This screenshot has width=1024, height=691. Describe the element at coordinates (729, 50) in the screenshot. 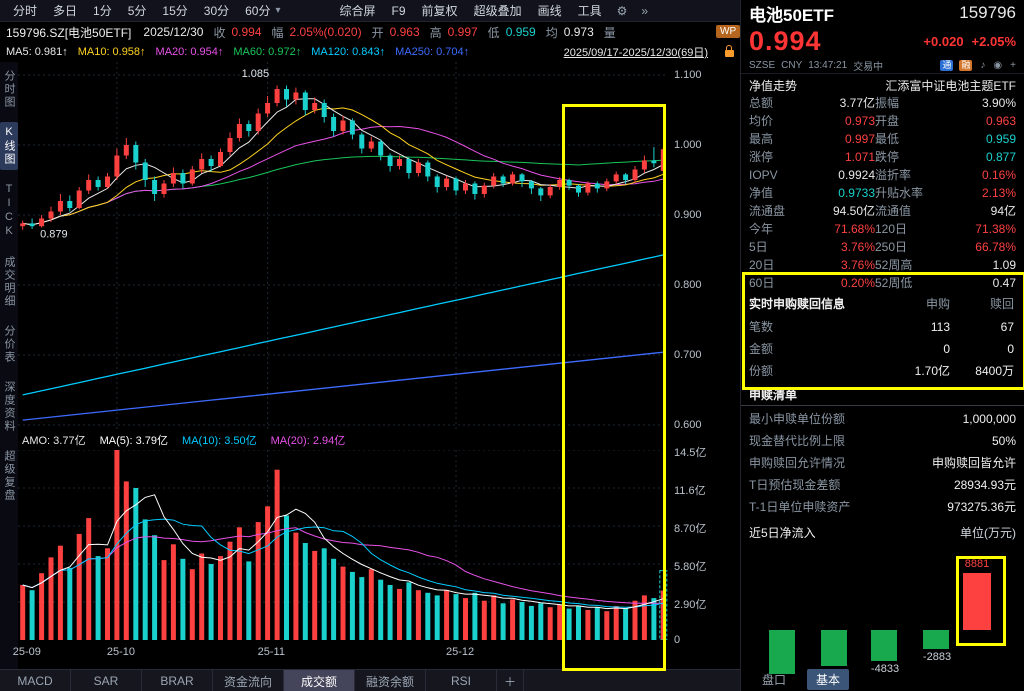

I see `unlock-icon` at that location.